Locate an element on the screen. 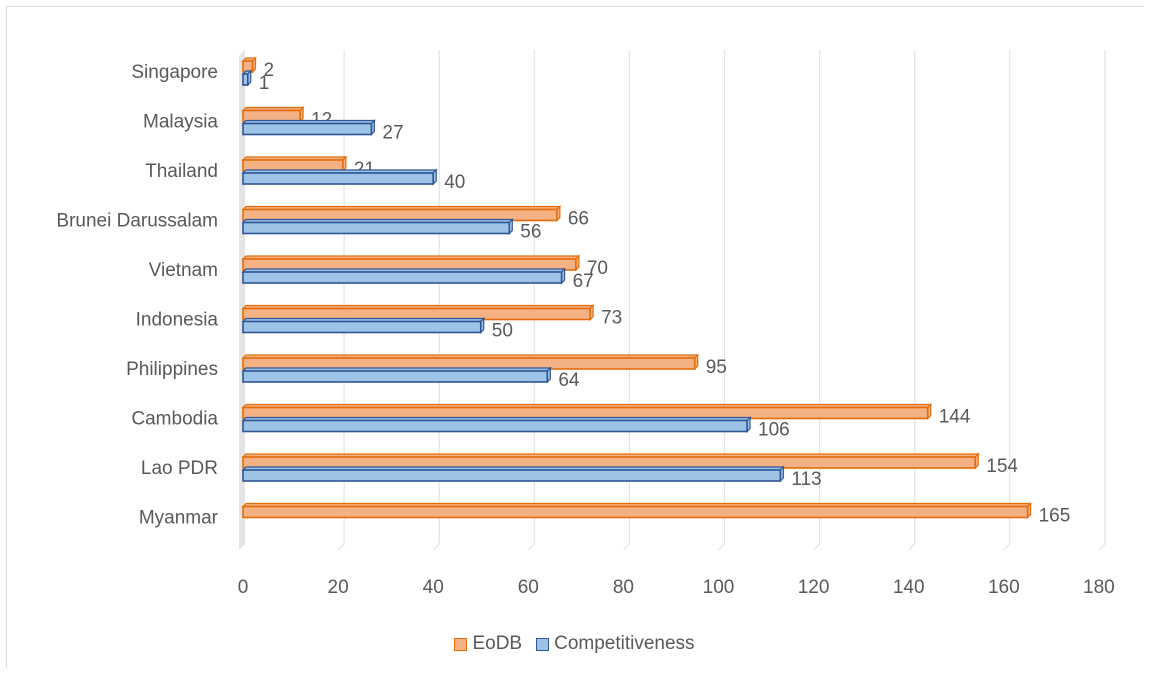 The image size is (1149, 674). data-label: 66 is located at coordinates (578, 219).